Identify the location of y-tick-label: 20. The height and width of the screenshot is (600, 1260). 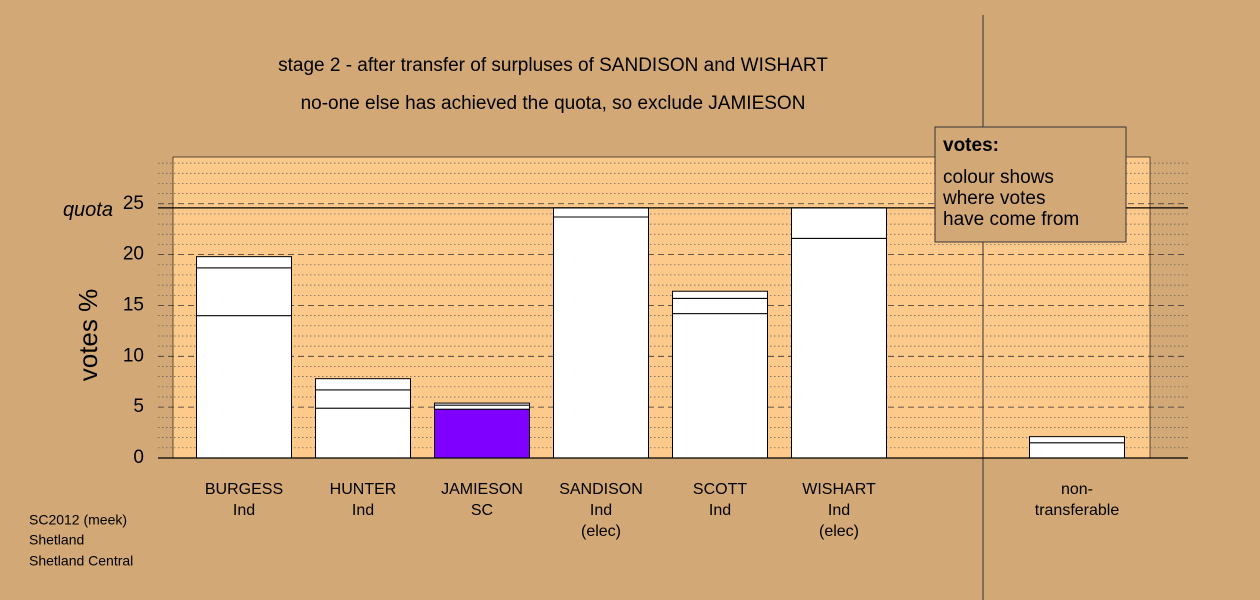
(133, 254).